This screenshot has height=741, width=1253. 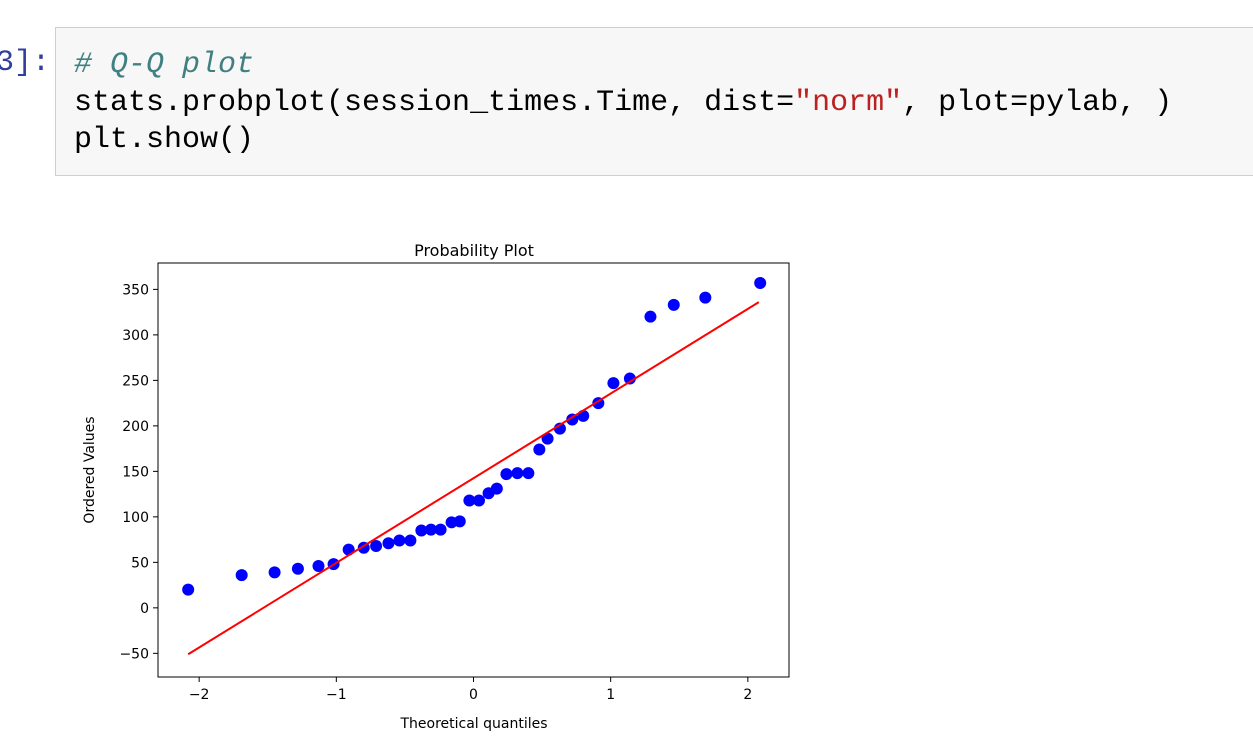 What do you see at coordinates (610, 695) in the screenshot?
I see `x-tick-label: 1` at bounding box center [610, 695].